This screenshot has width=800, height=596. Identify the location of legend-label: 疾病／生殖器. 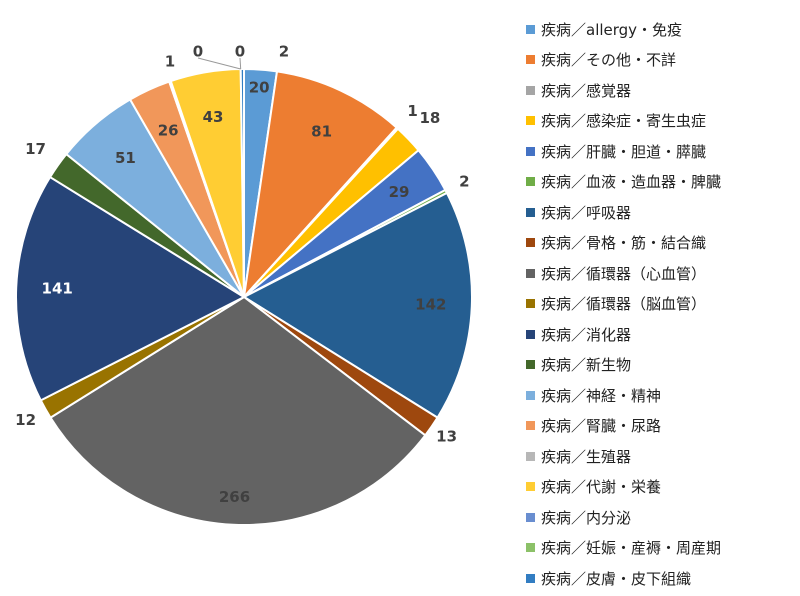
(586, 456).